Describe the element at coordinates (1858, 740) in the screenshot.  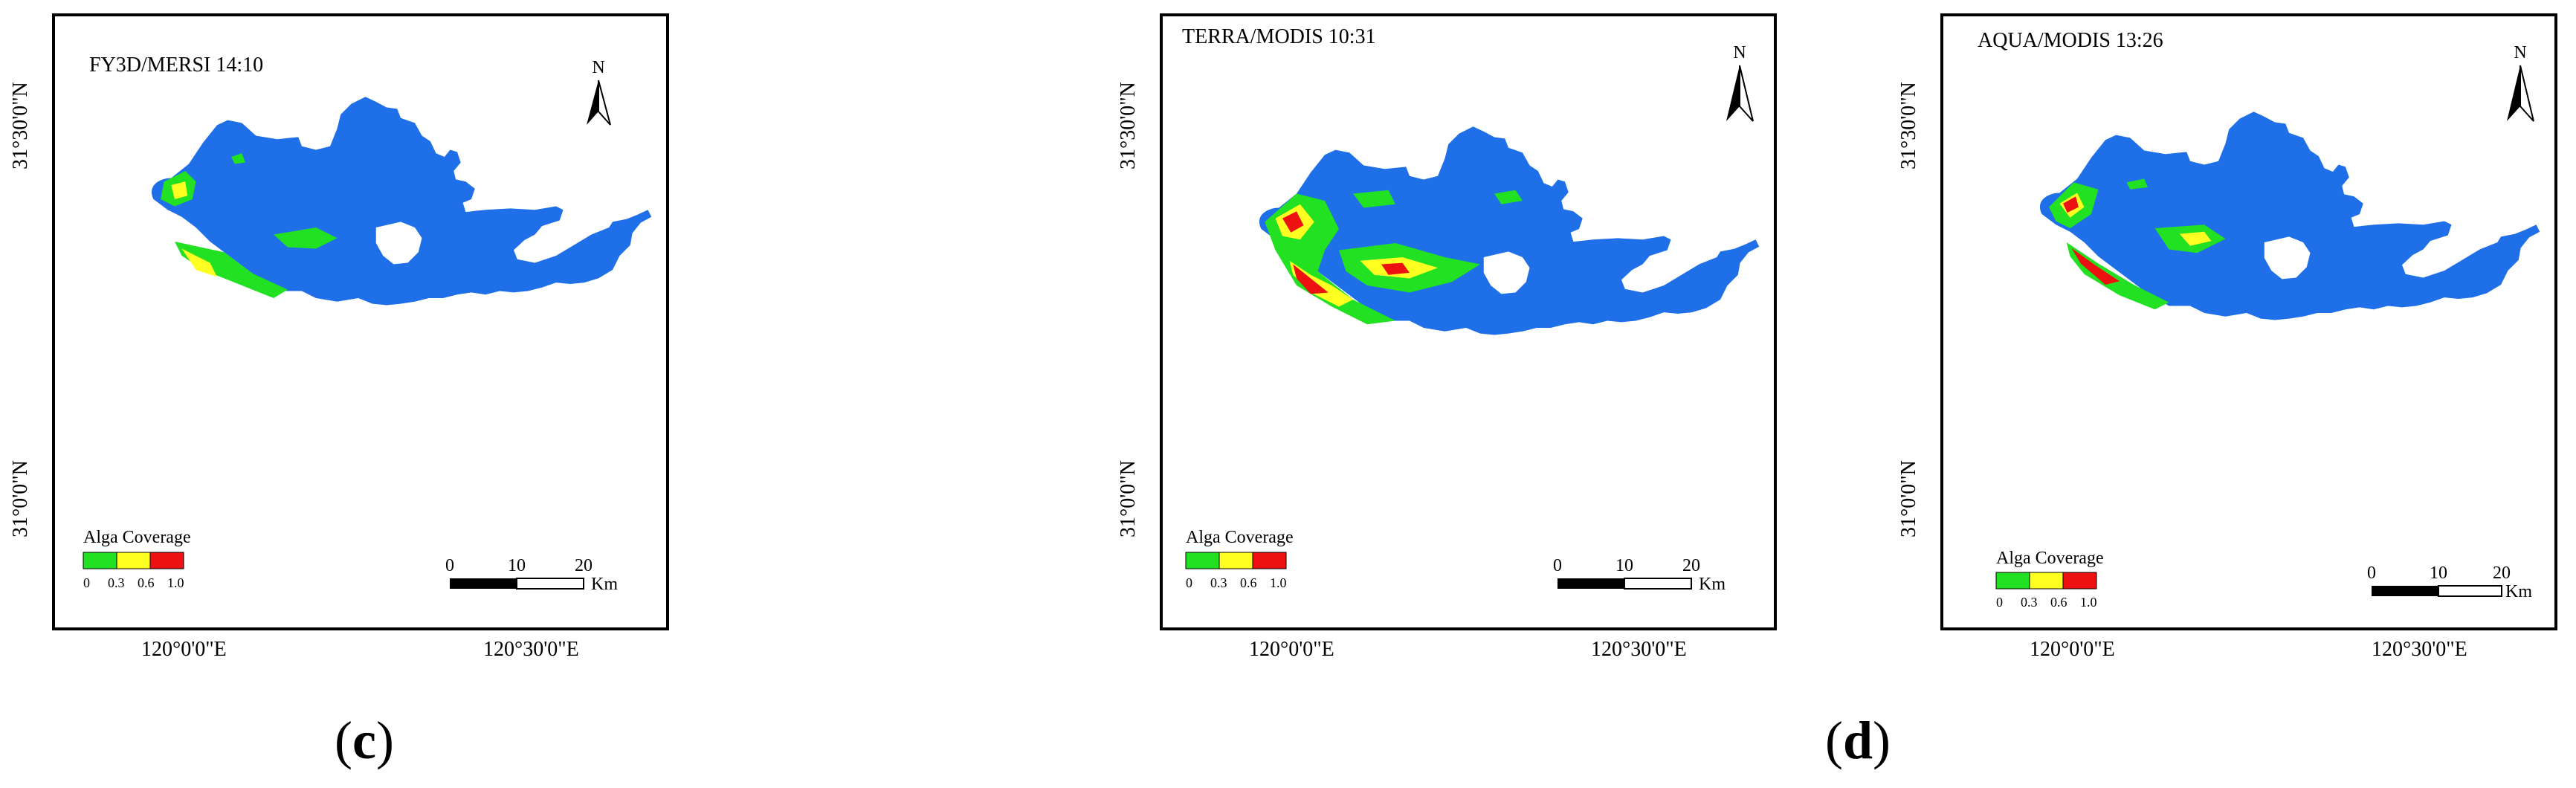
I see `panel-label-d: (d)` at that location.